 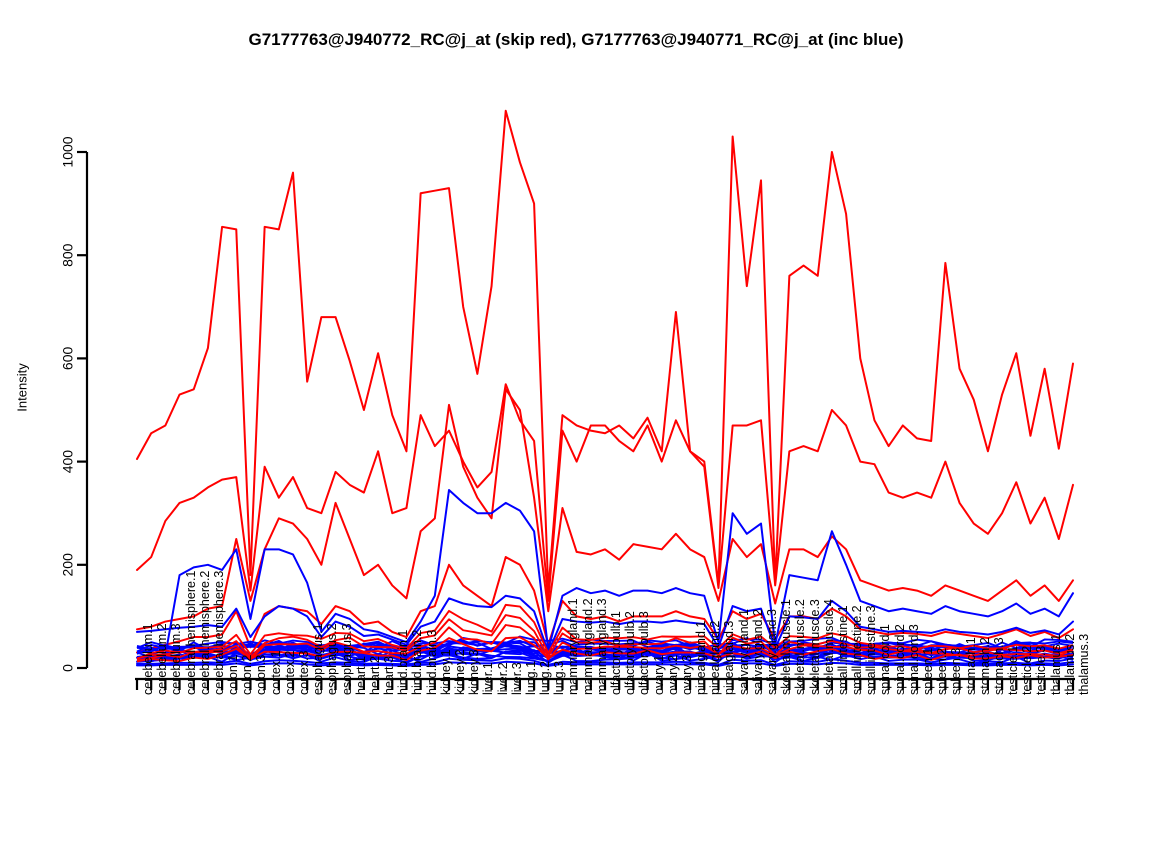 I want to click on y-tick-label: 0, so click(x=68, y=668).